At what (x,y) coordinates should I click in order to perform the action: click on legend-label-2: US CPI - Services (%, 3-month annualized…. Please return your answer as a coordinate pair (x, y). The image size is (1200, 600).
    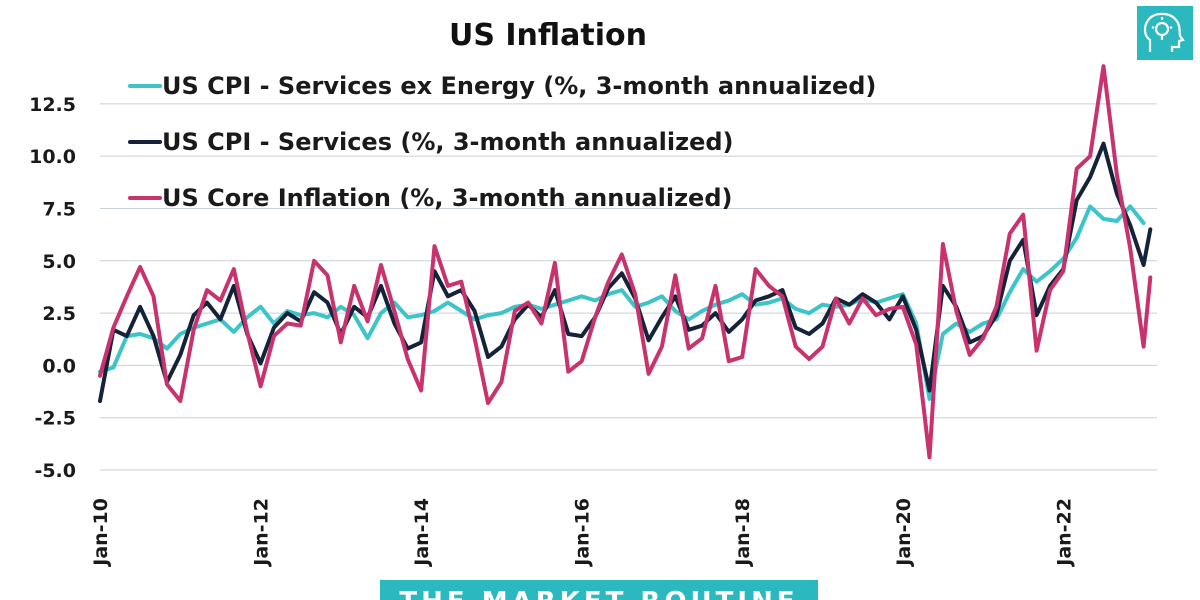
    Looking at the image, I should click on (448, 142).